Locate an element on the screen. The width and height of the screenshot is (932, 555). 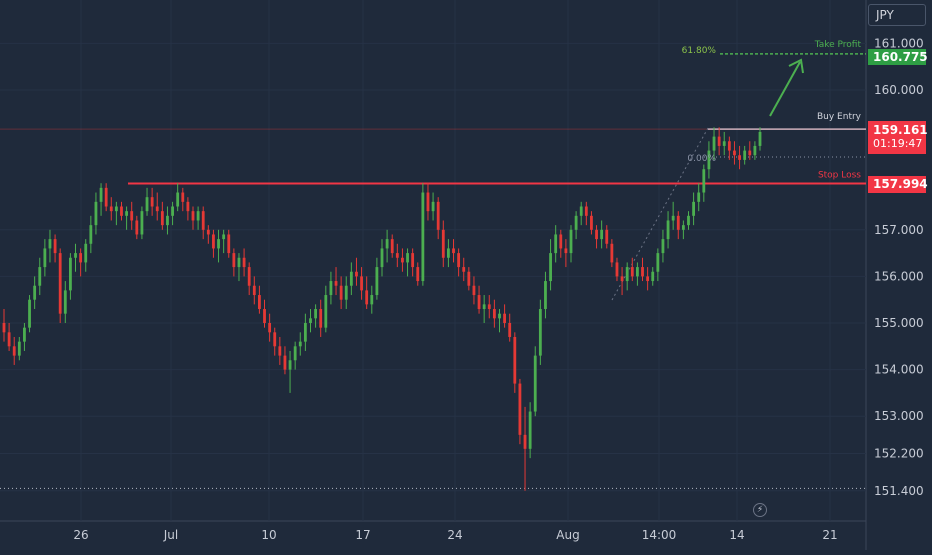
x-tick-label: 14:00 is located at coordinates (659, 535).